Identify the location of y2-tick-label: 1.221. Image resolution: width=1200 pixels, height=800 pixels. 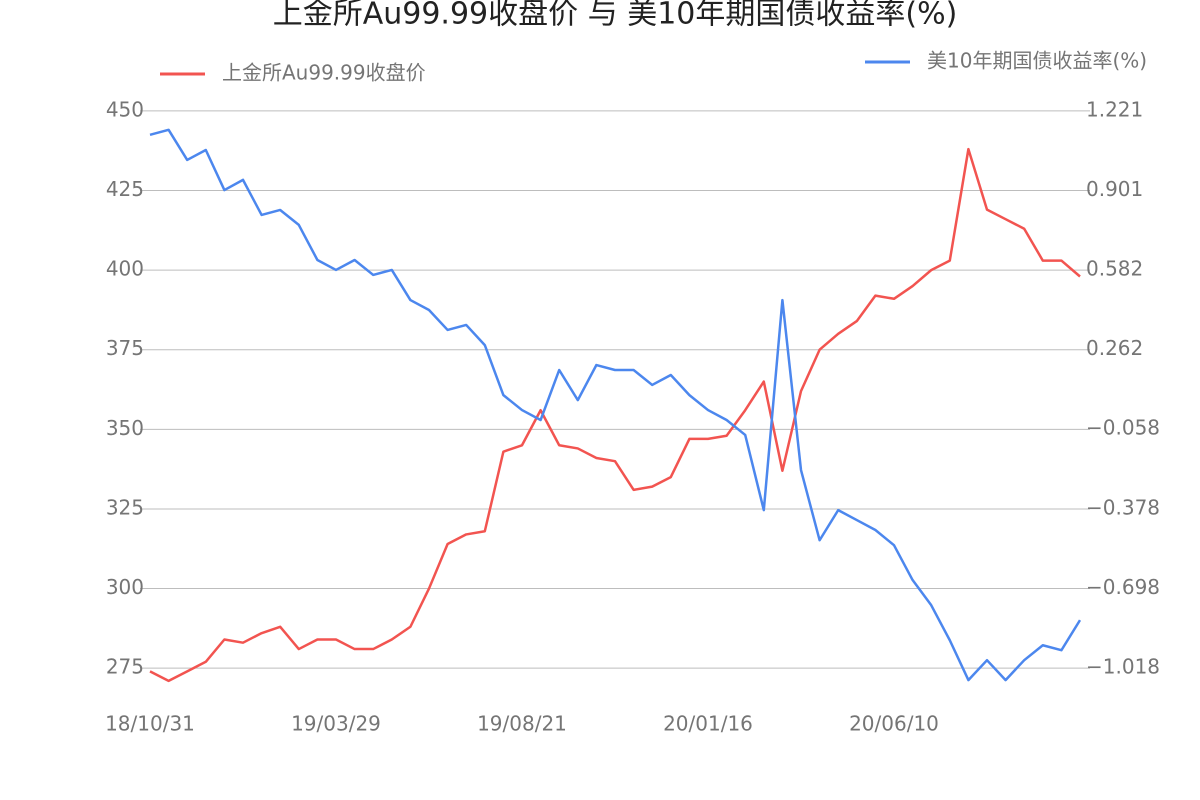
(1114, 109).